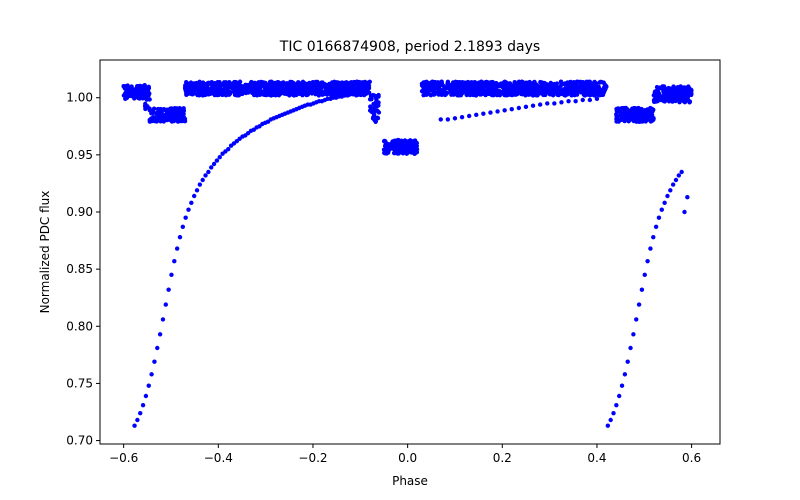 Image resolution: width=800 pixels, height=500 pixels. What do you see at coordinates (79, 383) in the screenshot?
I see `y-tick-label: 0.75` at bounding box center [79, 383].